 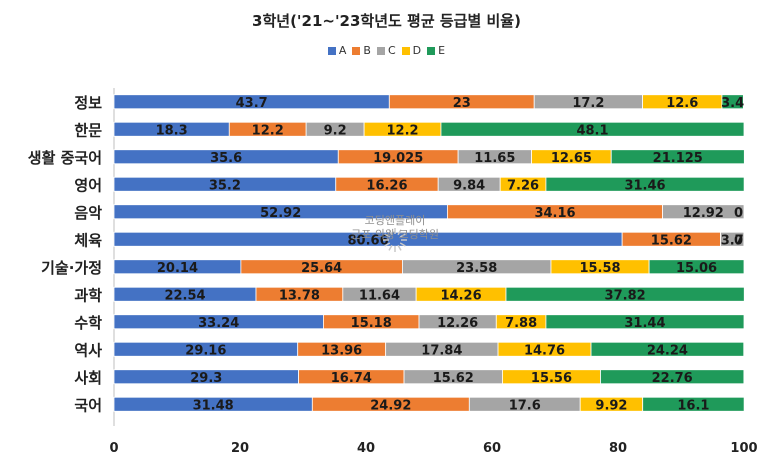 I want to click on data-label: 24.24, so click(x=667, y=350).